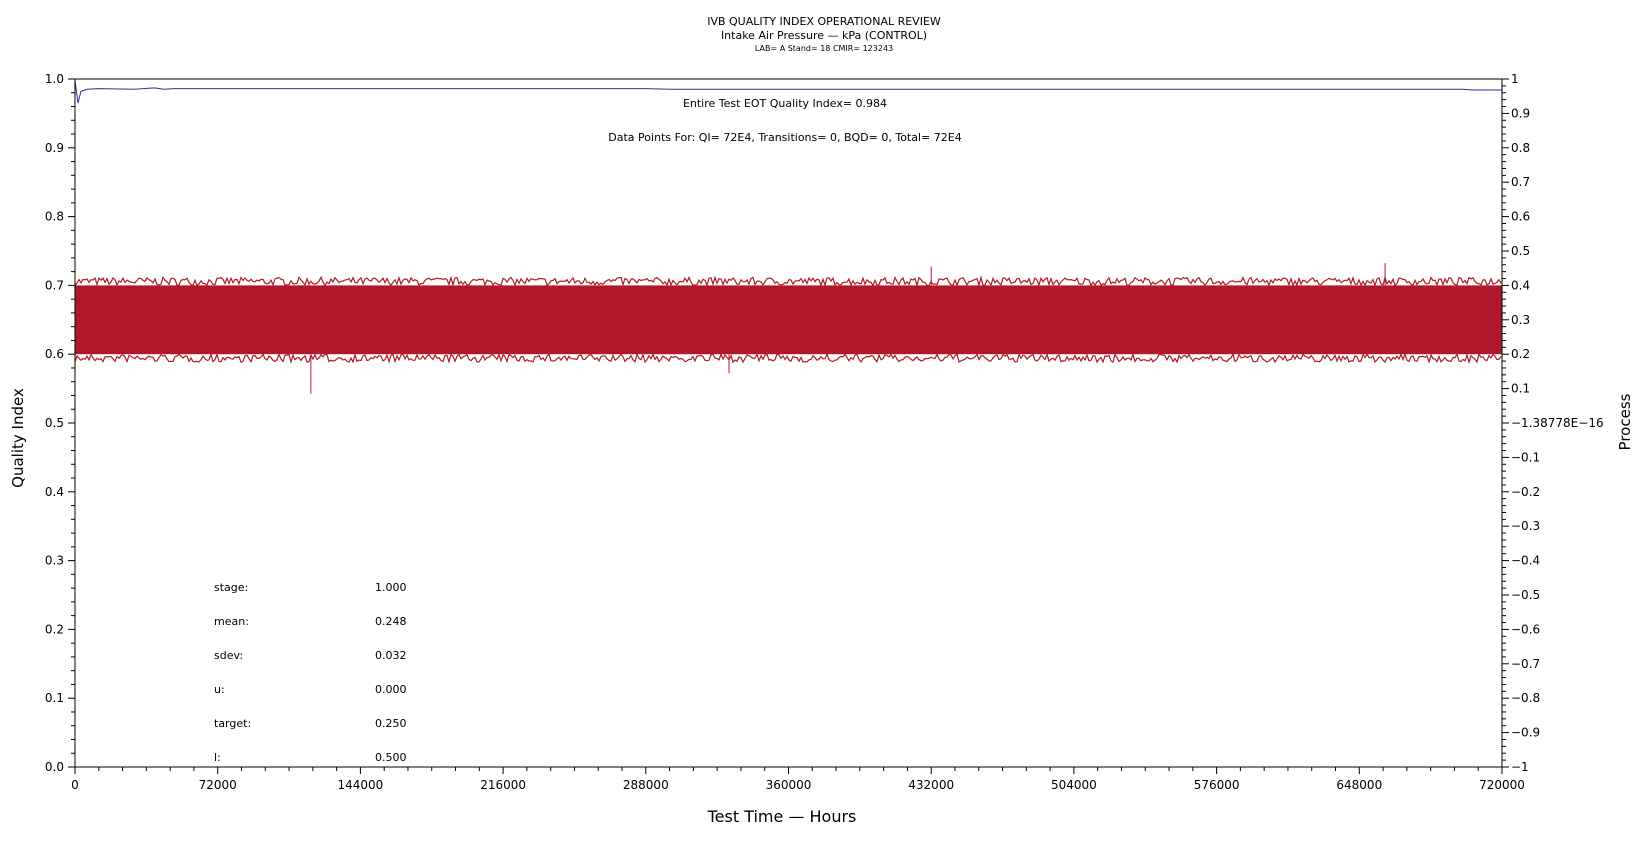  I want to click on x-tick-label: 72000, so click(218, 785).